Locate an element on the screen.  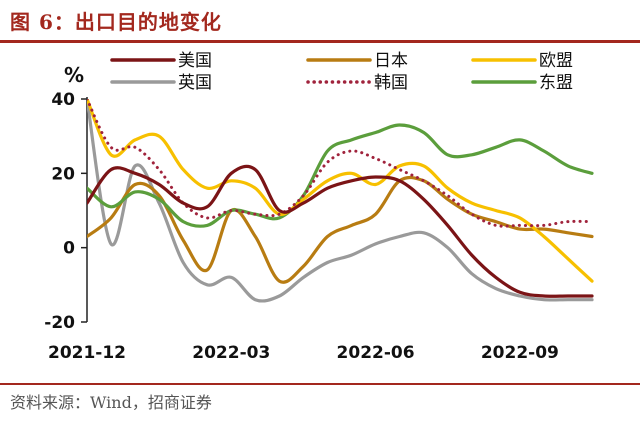
source-rule is located at coordinates (320, 384).